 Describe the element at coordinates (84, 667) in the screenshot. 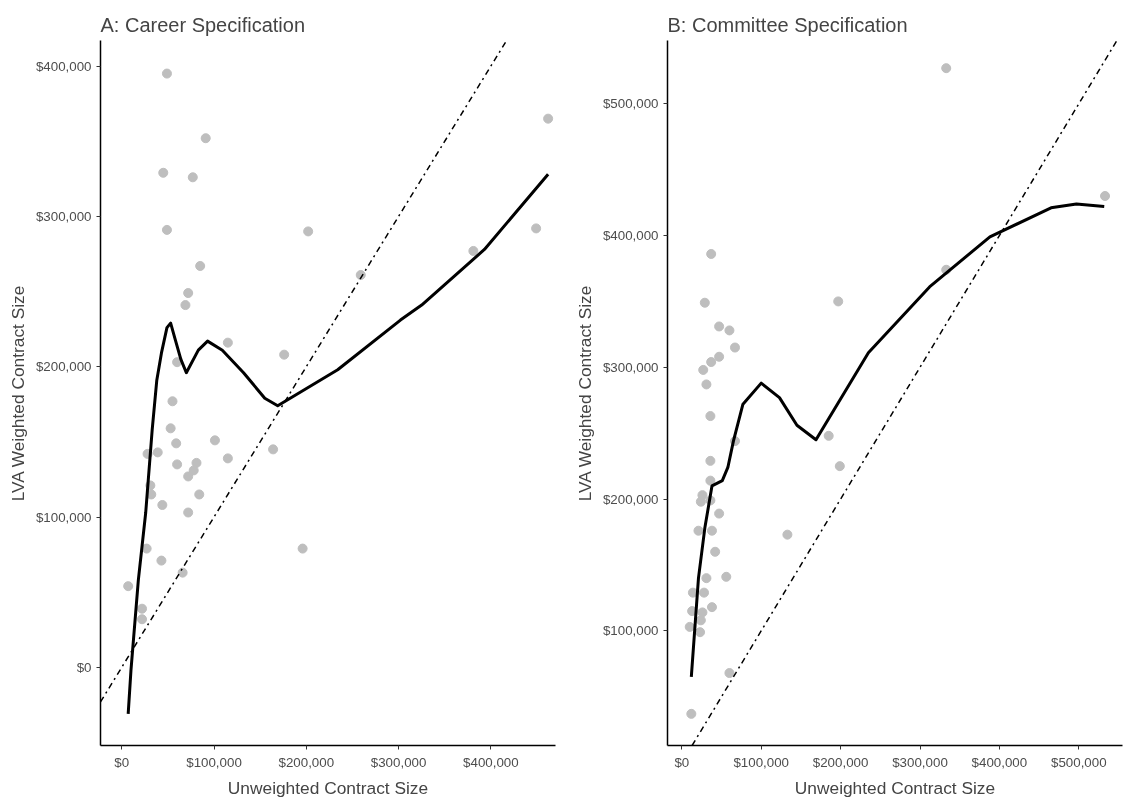

I see `y-tick-label: $0` at that location.